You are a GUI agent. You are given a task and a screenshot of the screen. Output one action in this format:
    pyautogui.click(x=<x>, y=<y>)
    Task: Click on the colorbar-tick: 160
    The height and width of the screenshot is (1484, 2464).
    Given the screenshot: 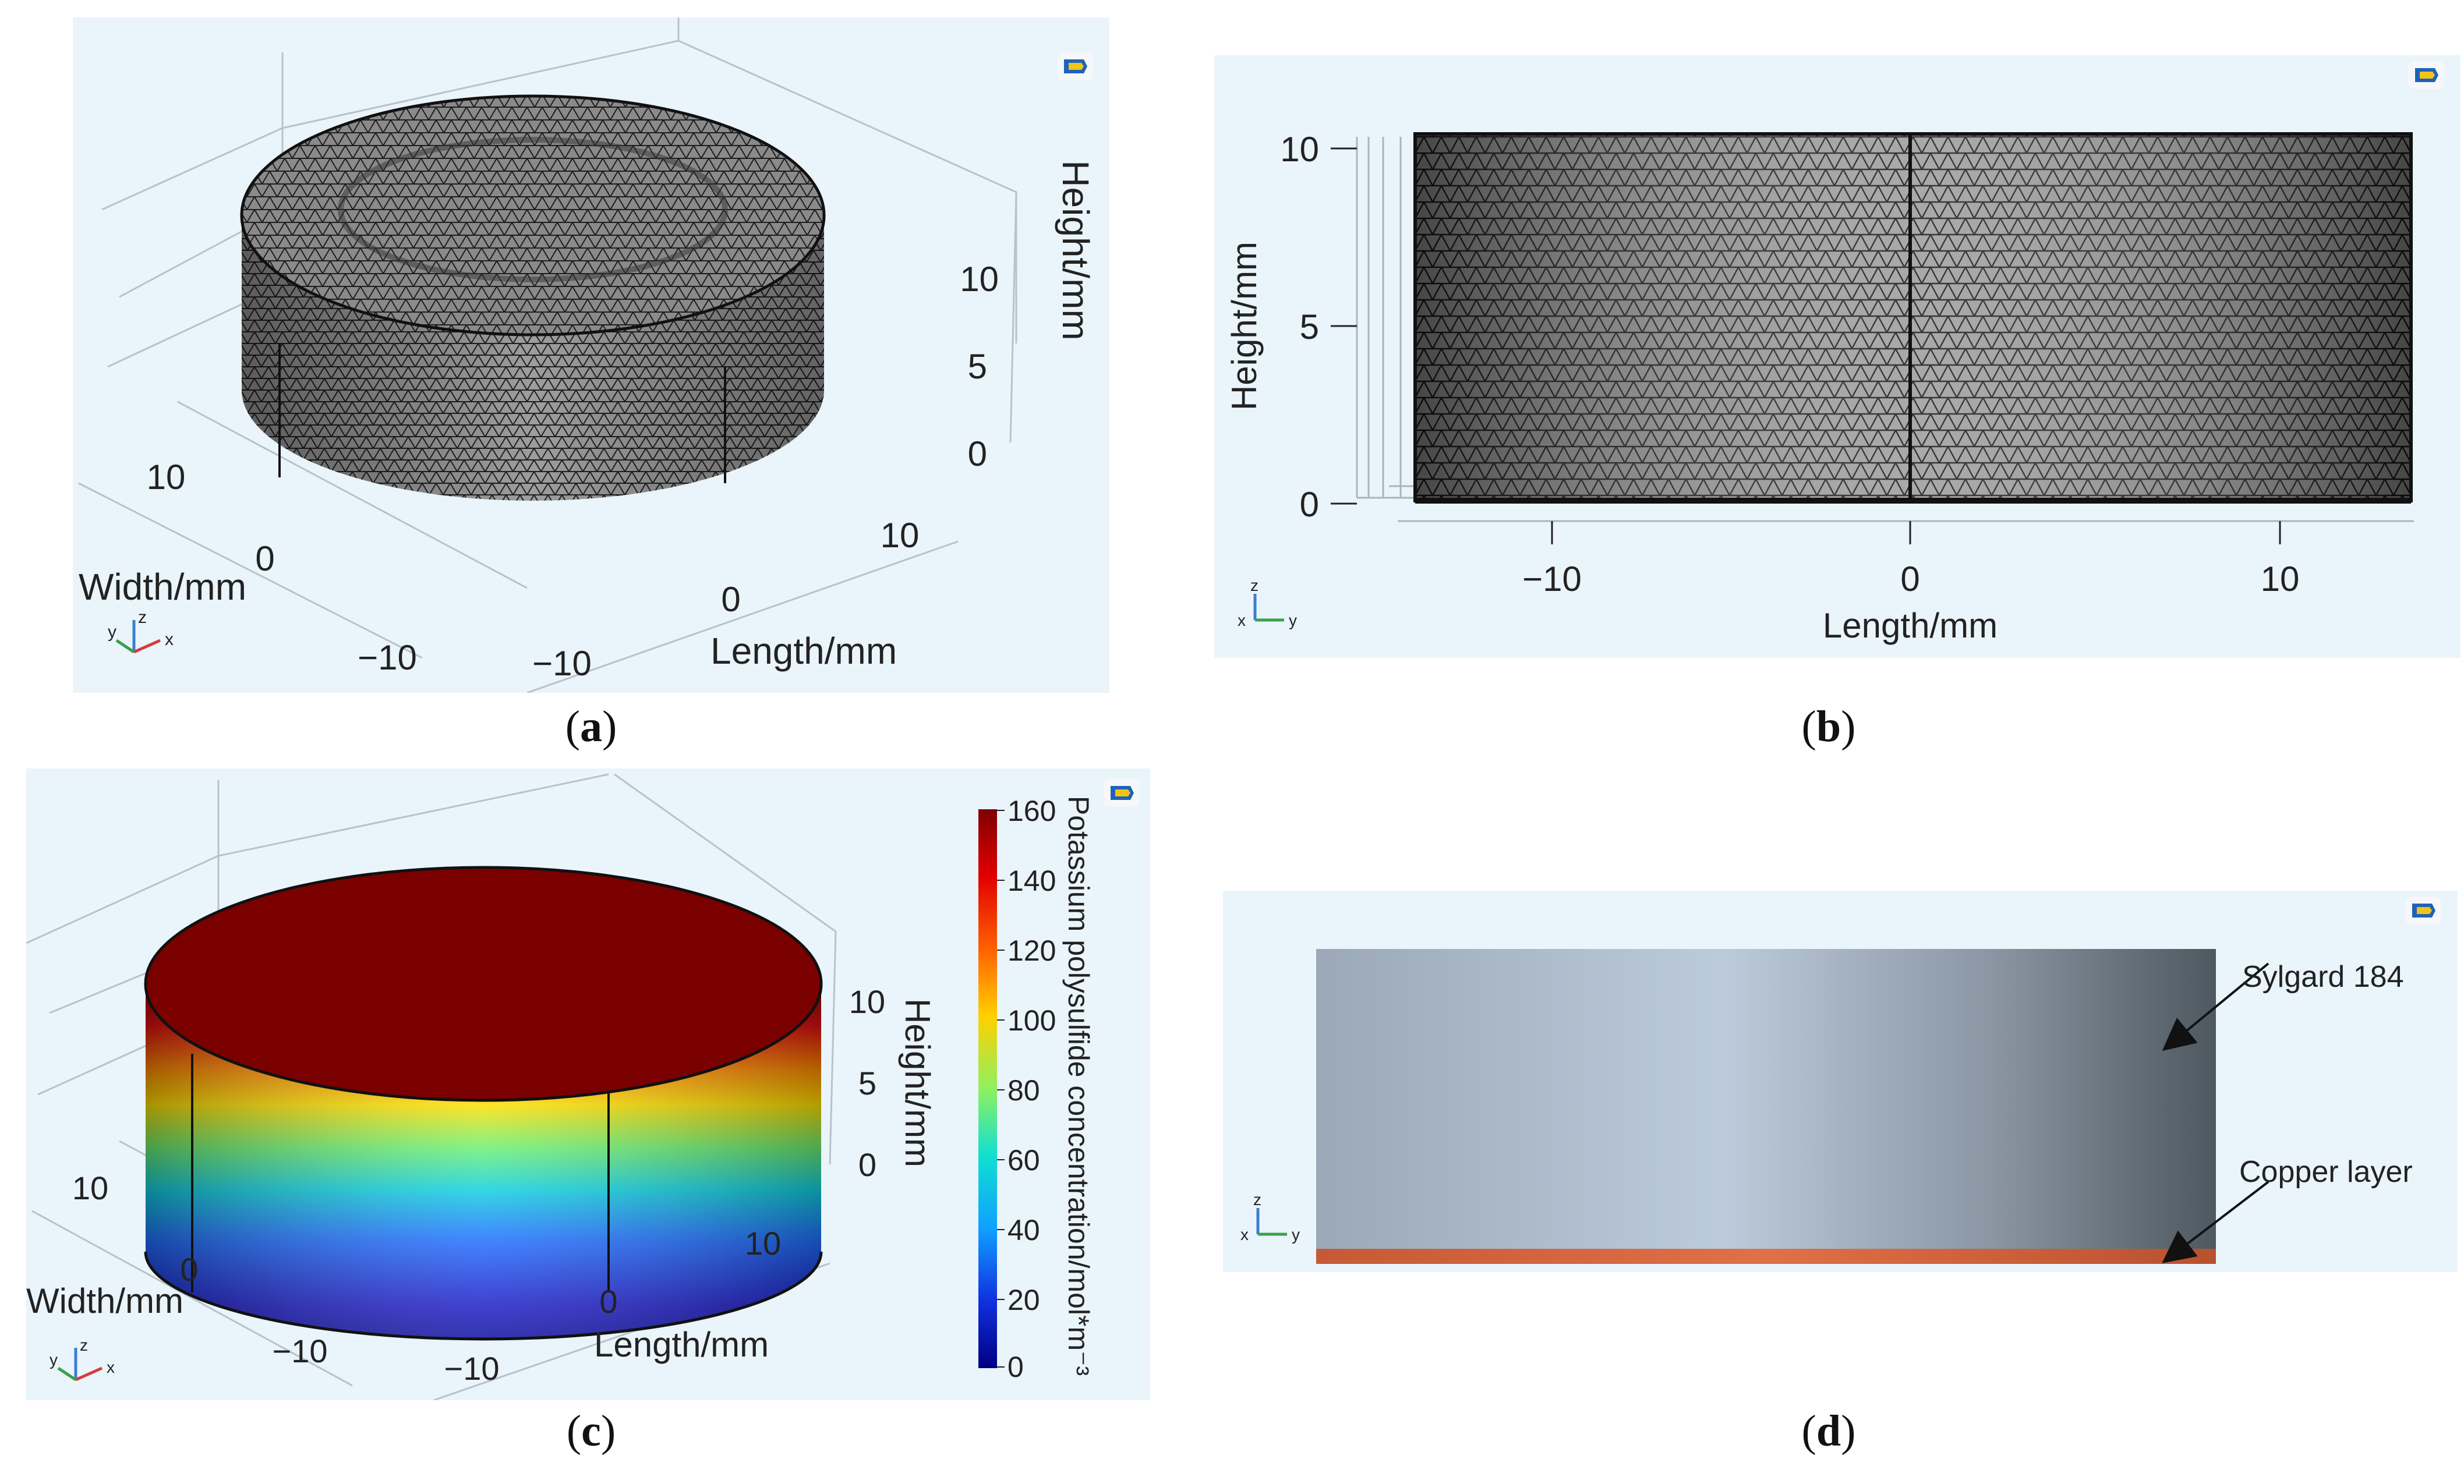 What is the action you would take?
    pyautogui.click(x=1031, y=811)
    